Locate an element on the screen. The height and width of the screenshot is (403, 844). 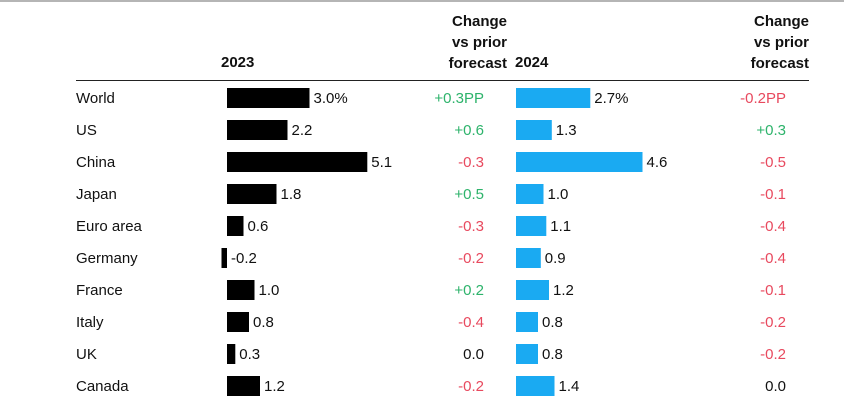
top-border is located at coordinates (422, 1).